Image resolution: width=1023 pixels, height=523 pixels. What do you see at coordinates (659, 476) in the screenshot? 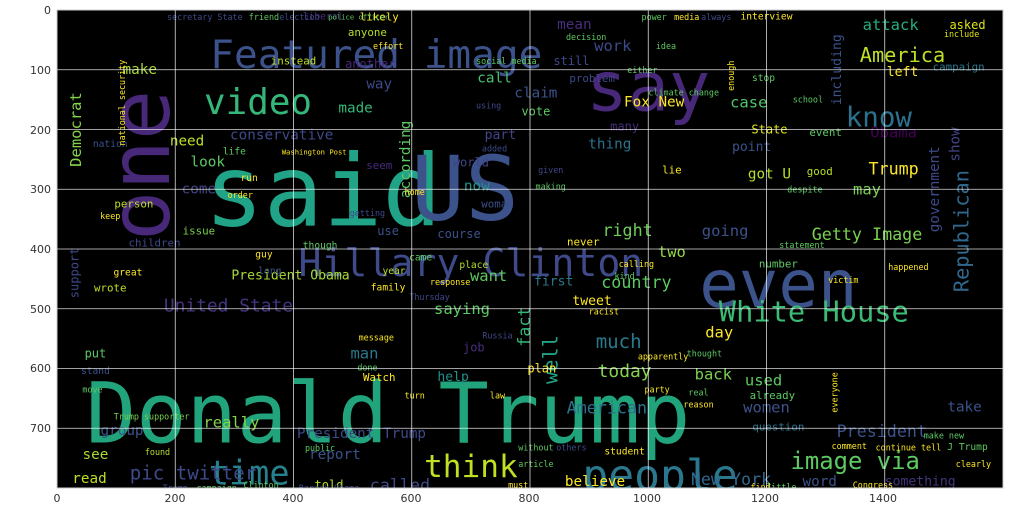
I see `word: people` at bounding box center [659, 476].